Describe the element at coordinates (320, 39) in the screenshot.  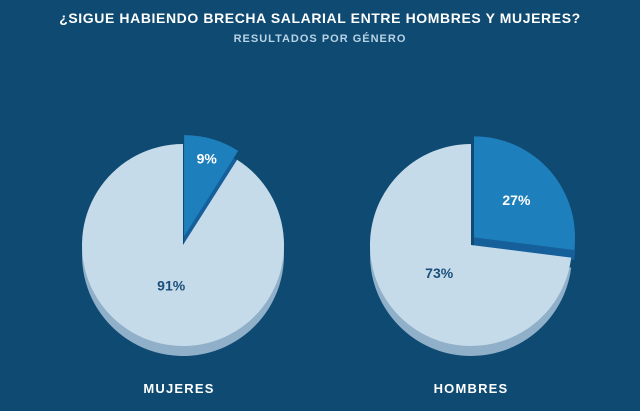
I see `chart-subtitle: RESULTADOS POR GÉNERO` at that location.